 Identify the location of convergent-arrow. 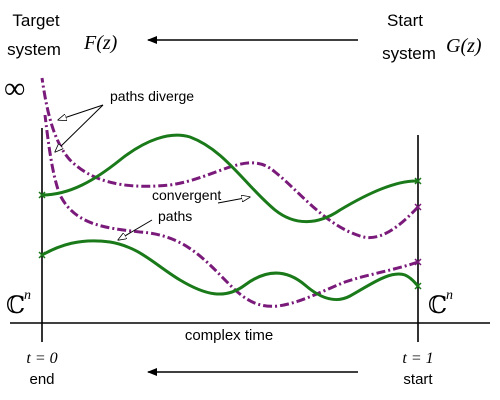
(233, 200).